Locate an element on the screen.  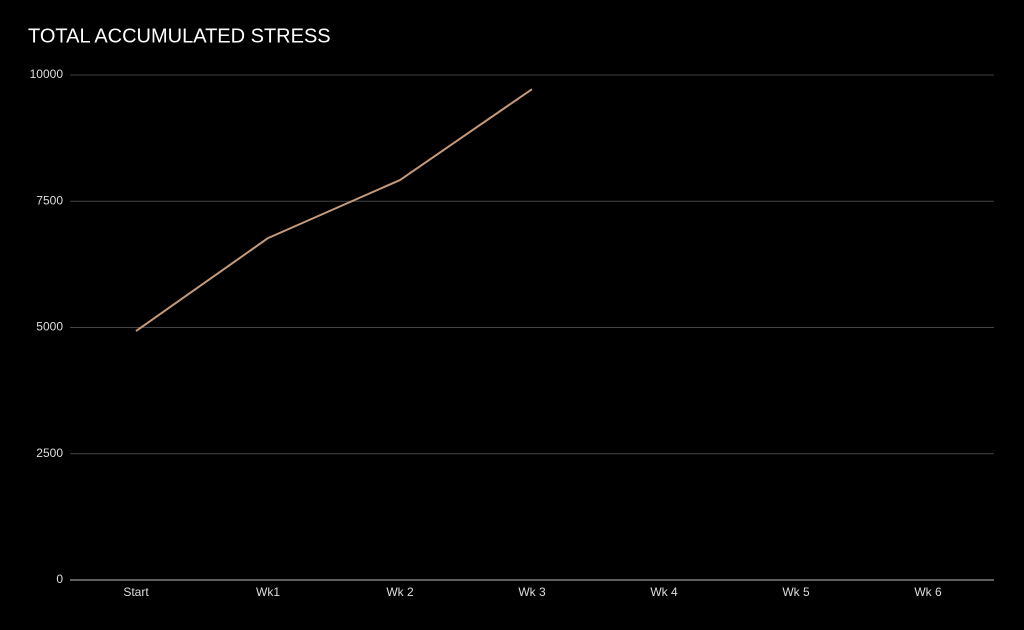
chart-title: TOTAL ACCUMULATED STRESS is located at coordinates (179, 36).